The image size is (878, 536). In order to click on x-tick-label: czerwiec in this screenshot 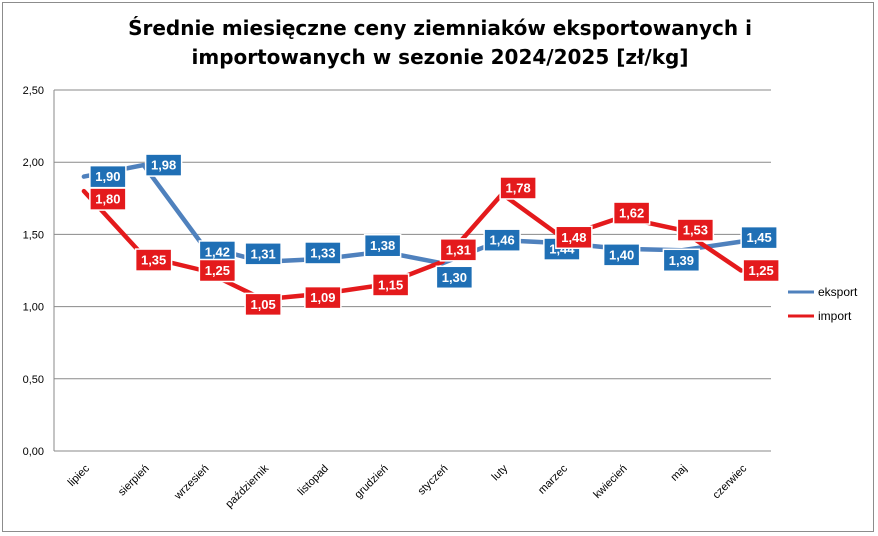, I will do `click(729, 481)`.